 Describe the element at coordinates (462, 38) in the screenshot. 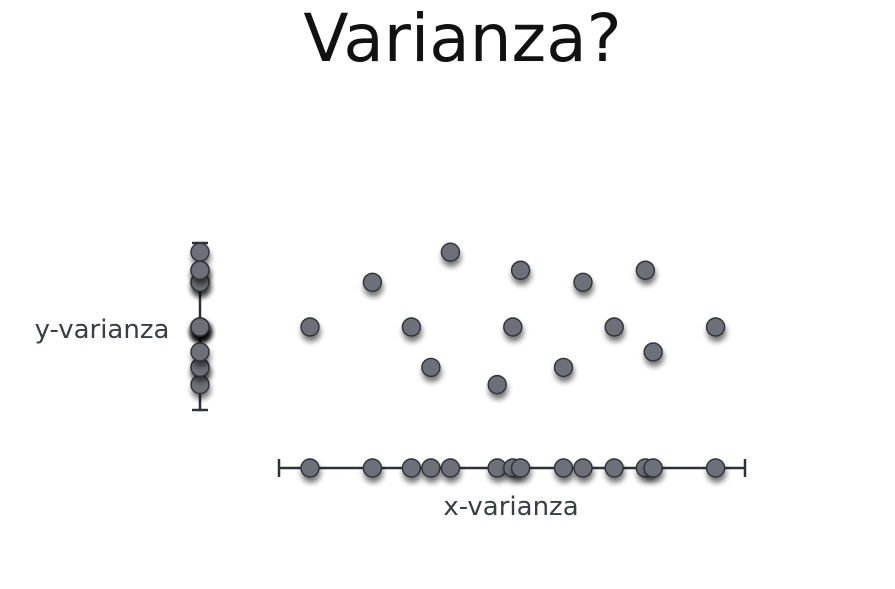

I see `slide-title: Varianza?` at that location.